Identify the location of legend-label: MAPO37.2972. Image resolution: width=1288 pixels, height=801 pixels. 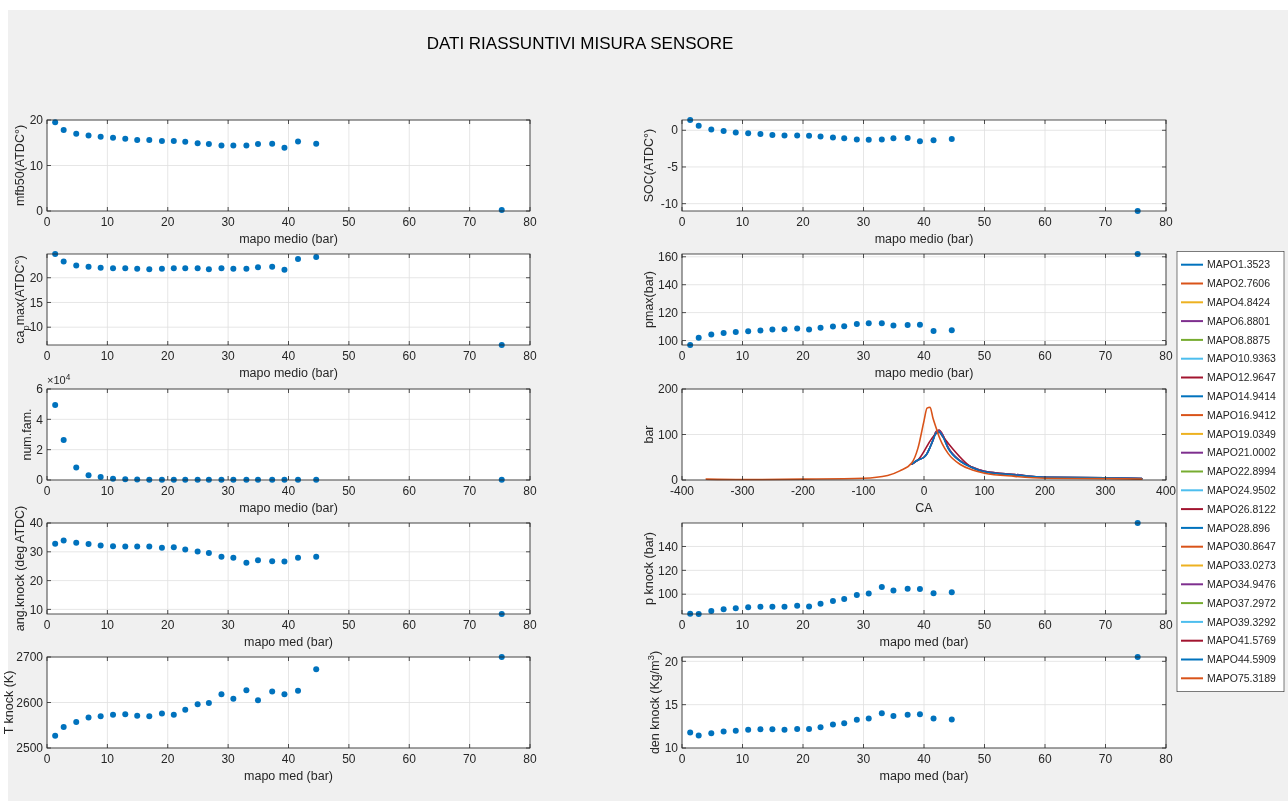
(1242, 602).